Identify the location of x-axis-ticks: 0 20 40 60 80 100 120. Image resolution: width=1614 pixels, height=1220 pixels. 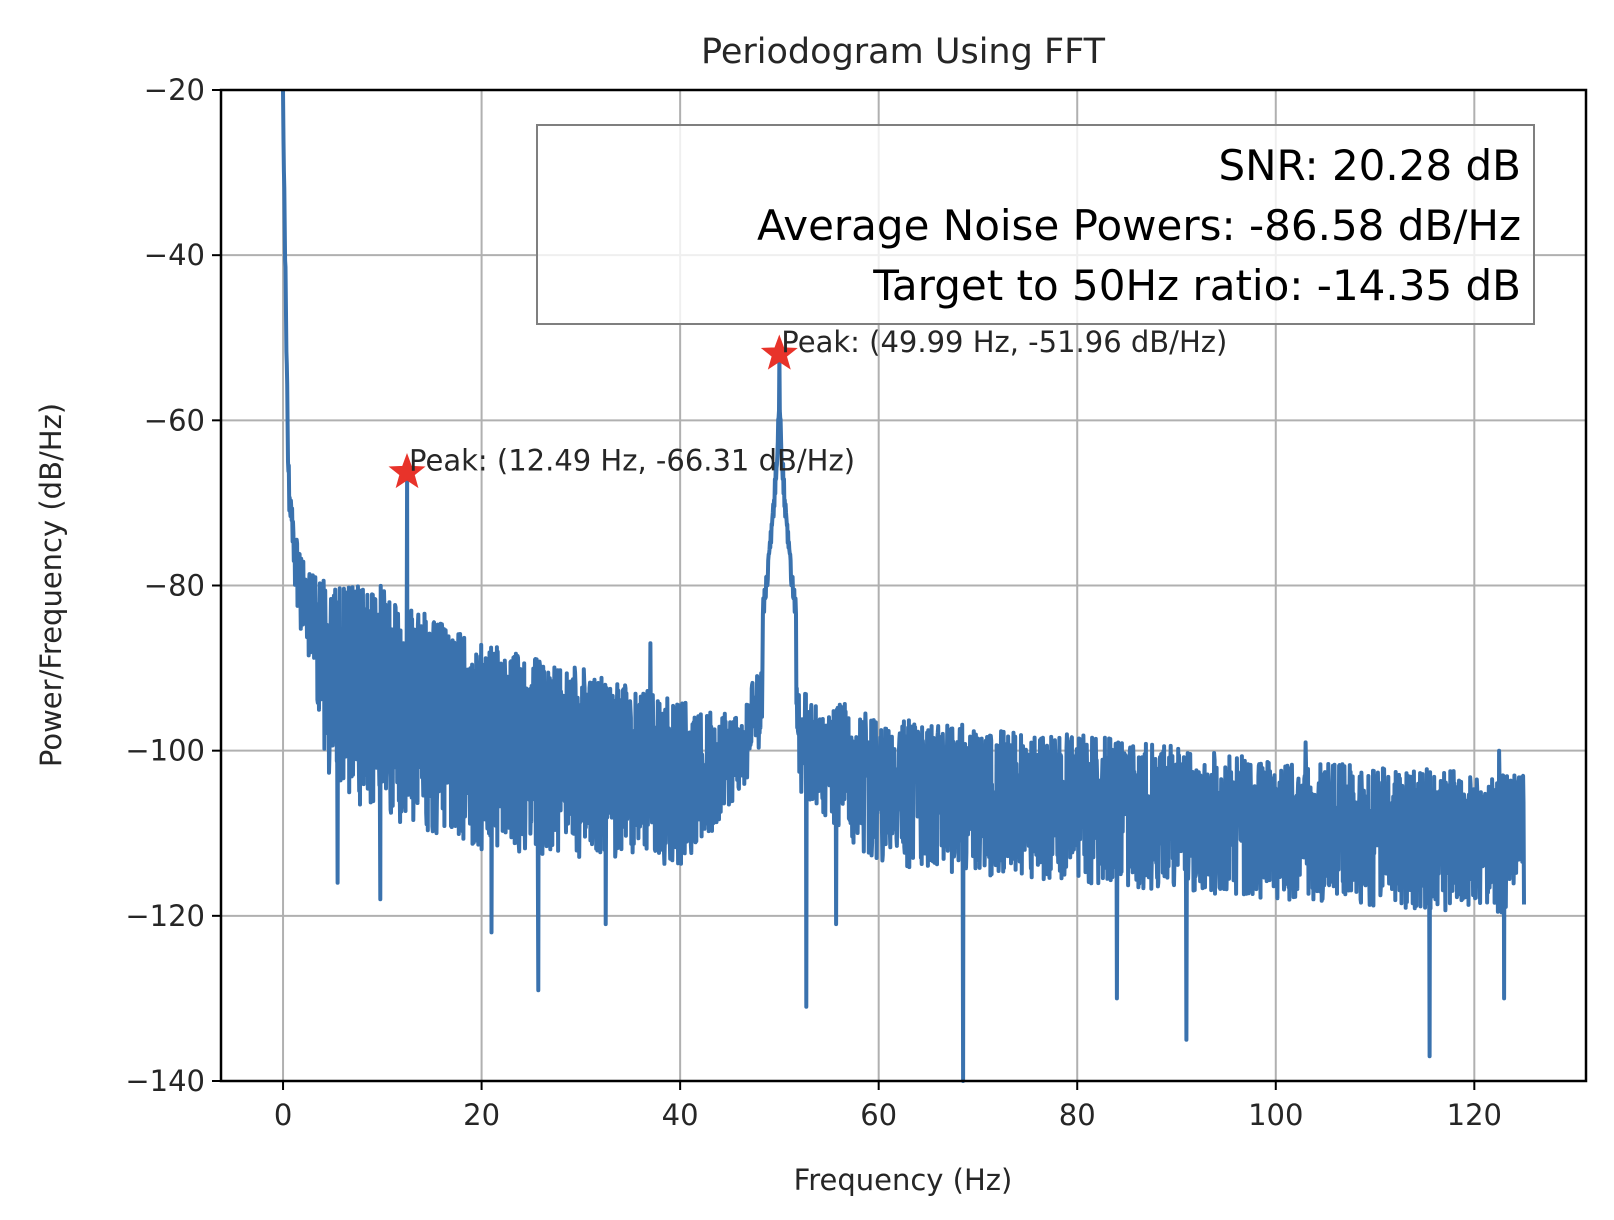
(888, 1106).